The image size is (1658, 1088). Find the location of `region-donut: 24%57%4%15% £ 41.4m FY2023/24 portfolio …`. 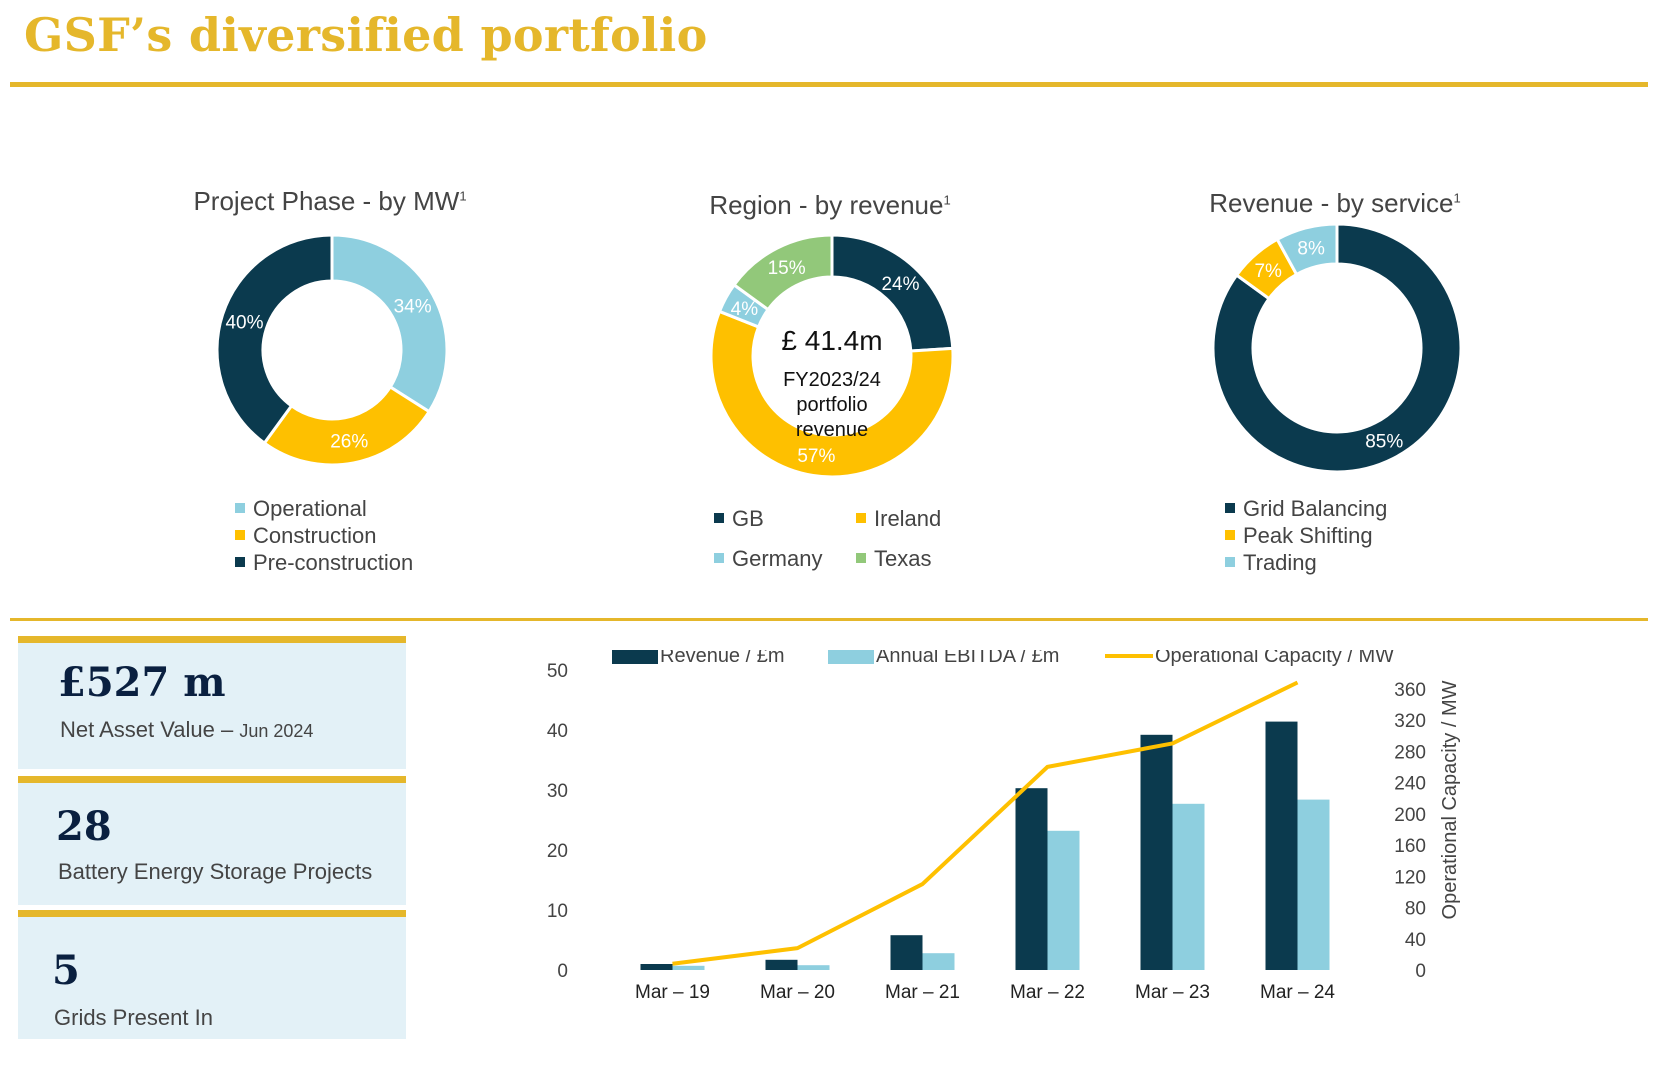

region-donut: 24%57%4%15% £ 41.4m FY2023/24 portfolio … is located at coordinates (832, 356).